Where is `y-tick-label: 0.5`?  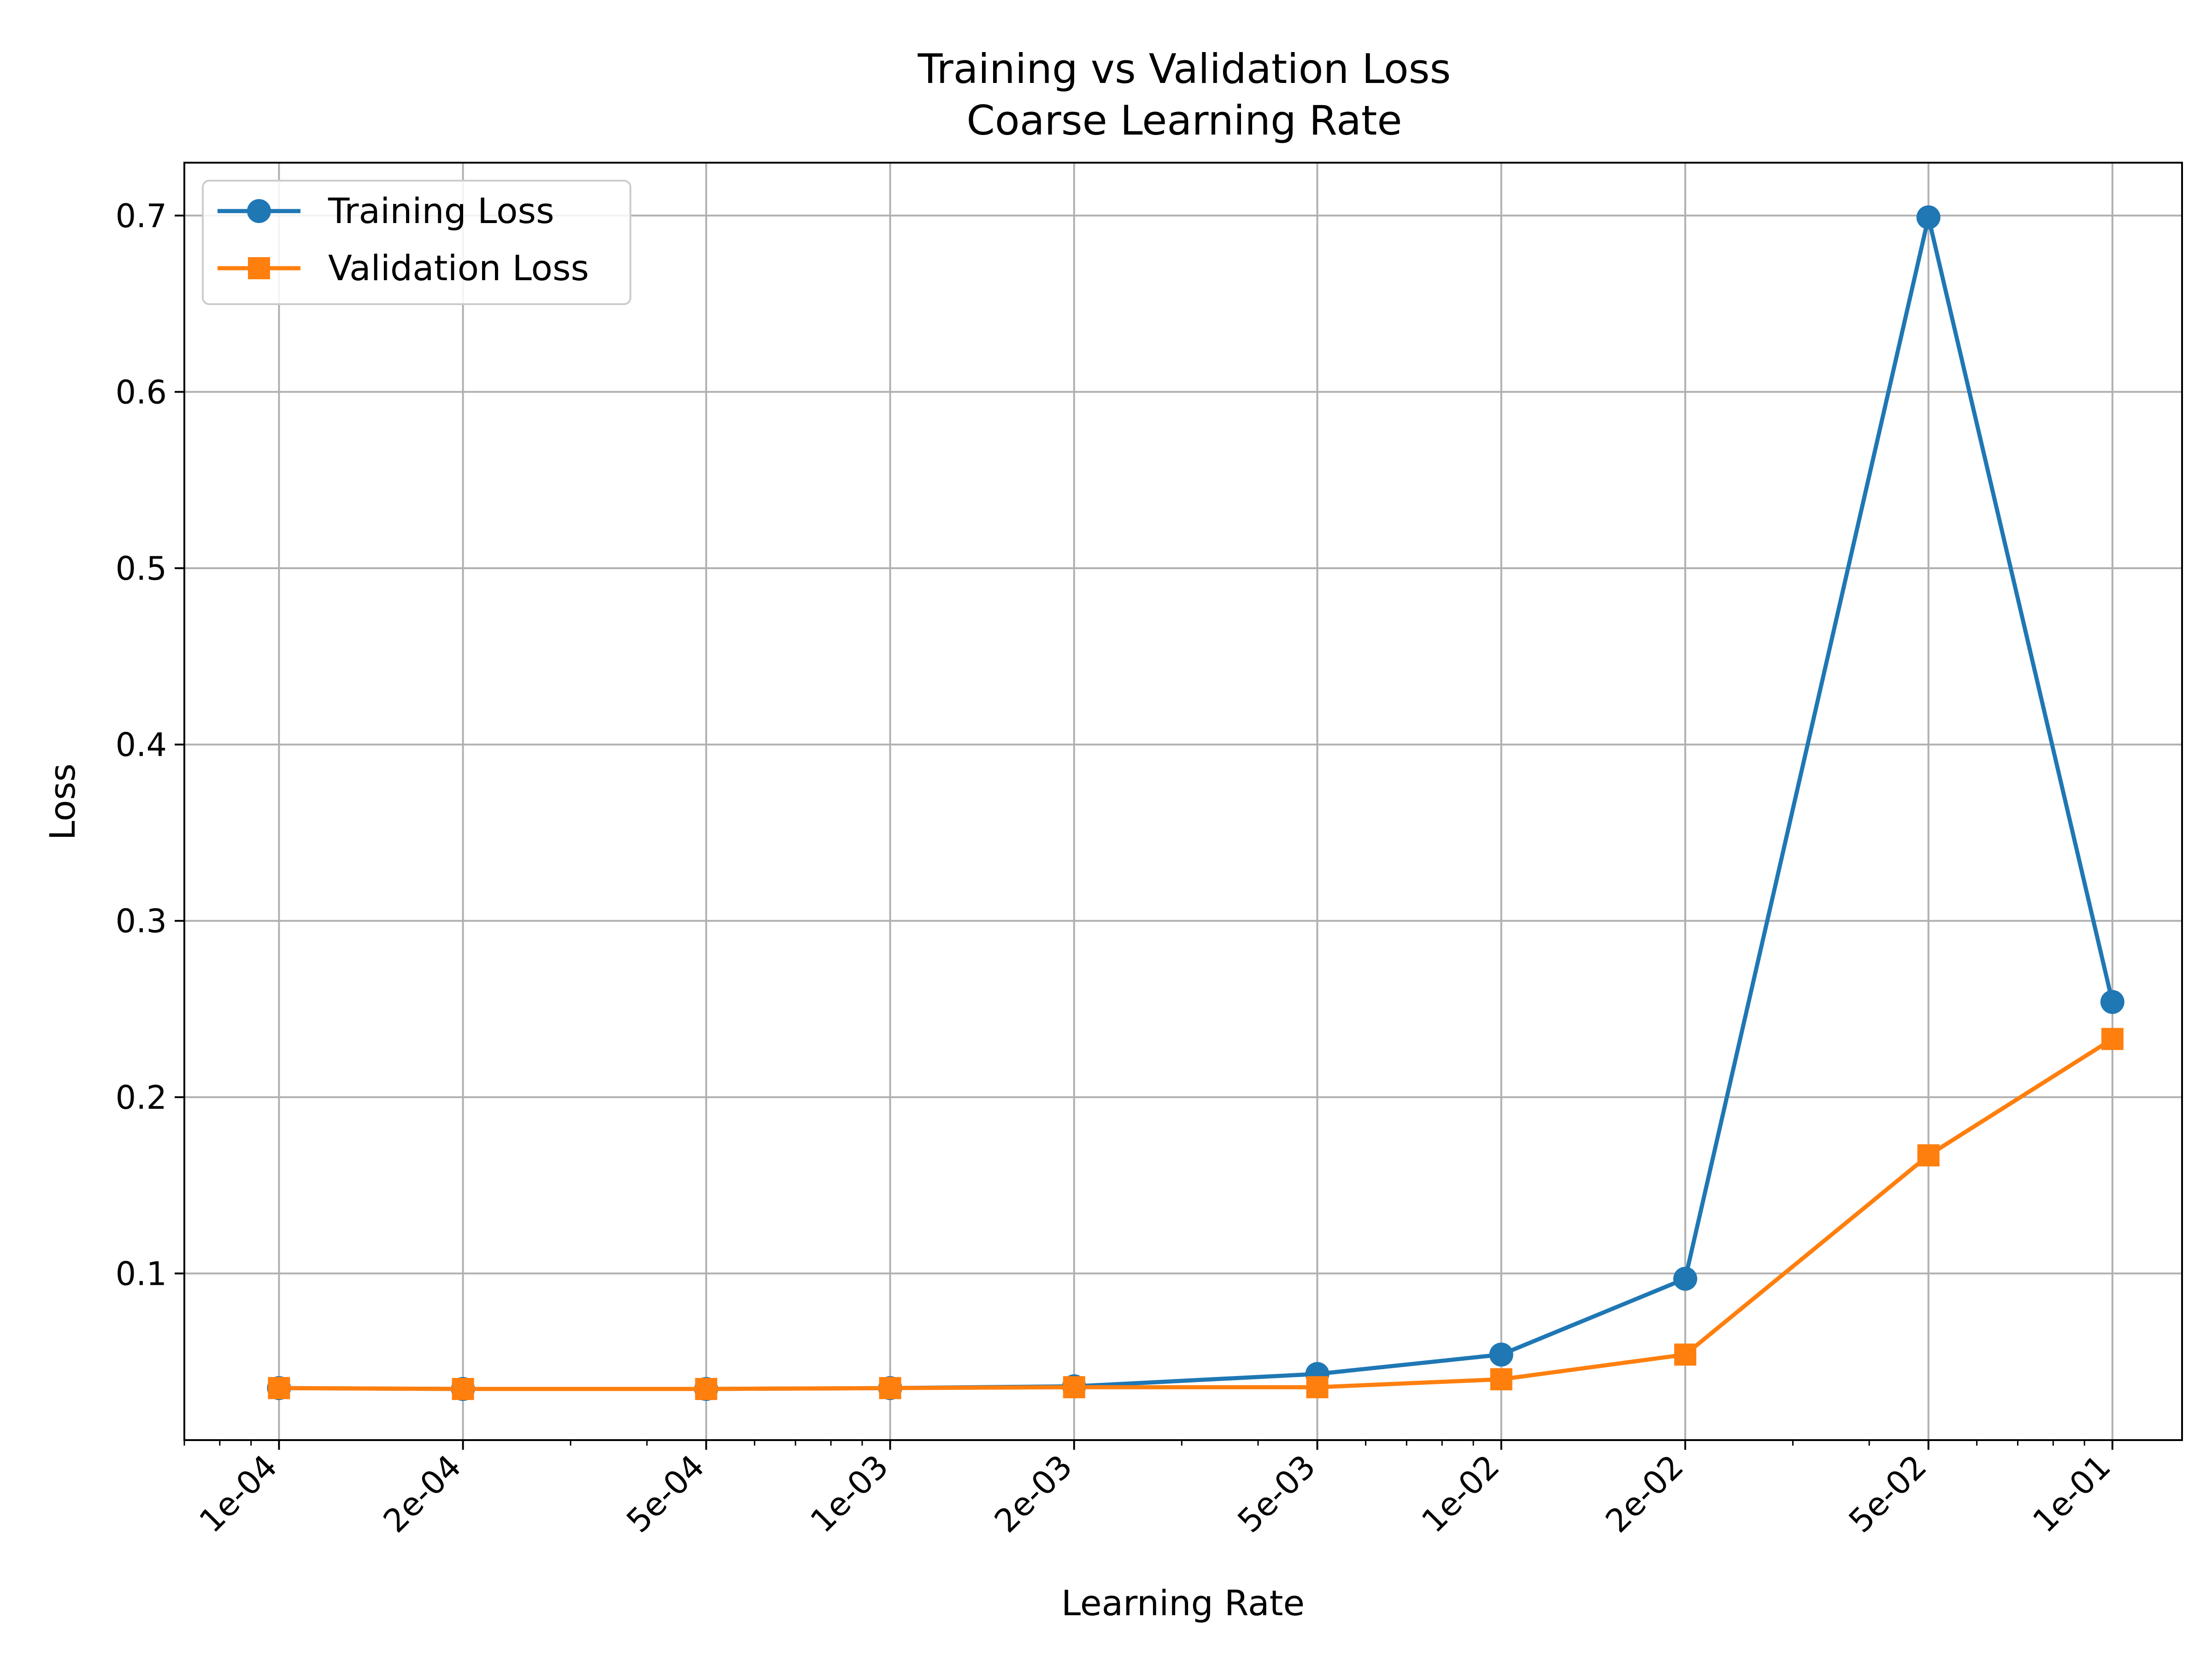
y-tick-label: 0.5 is located at coordinates (141, 569).